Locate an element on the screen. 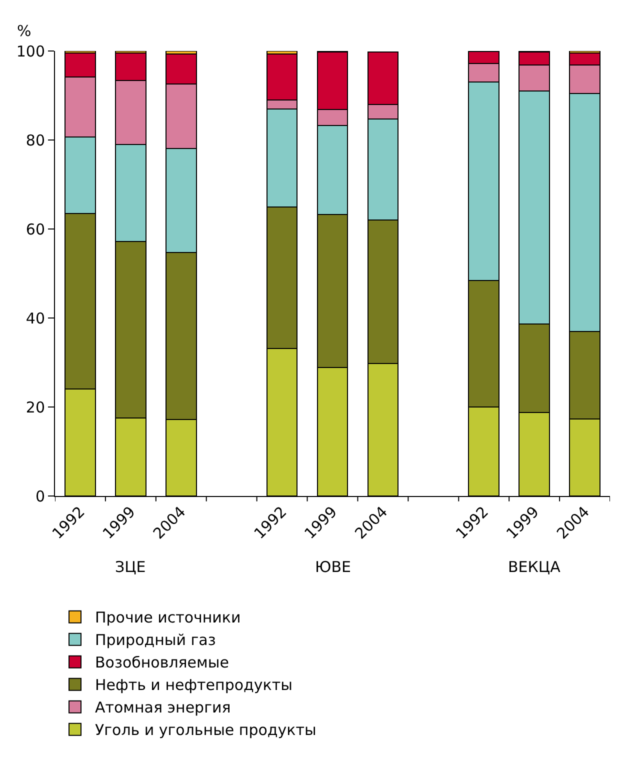 The width and height of the screenshot is (625, 758). y-tick-label: 80 is located at coordinates (35, 140).